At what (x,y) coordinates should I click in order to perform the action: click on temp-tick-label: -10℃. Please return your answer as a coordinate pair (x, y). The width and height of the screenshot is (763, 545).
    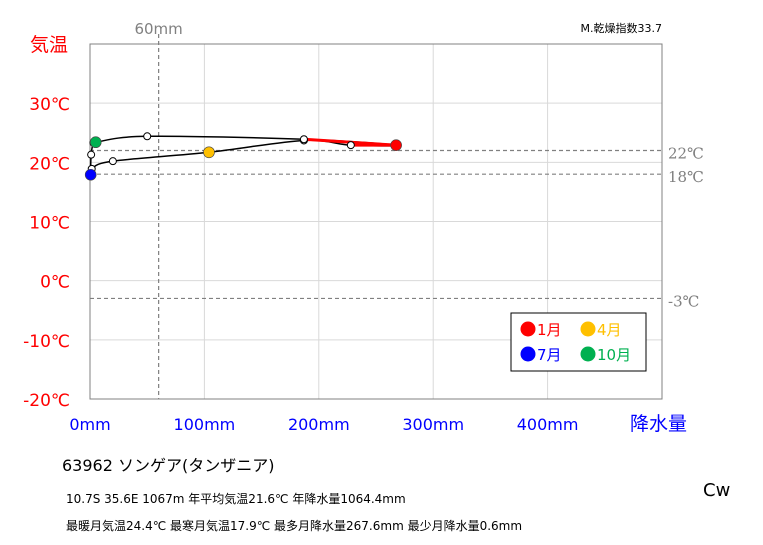
    Looking at the image, I should click on (46, 342).